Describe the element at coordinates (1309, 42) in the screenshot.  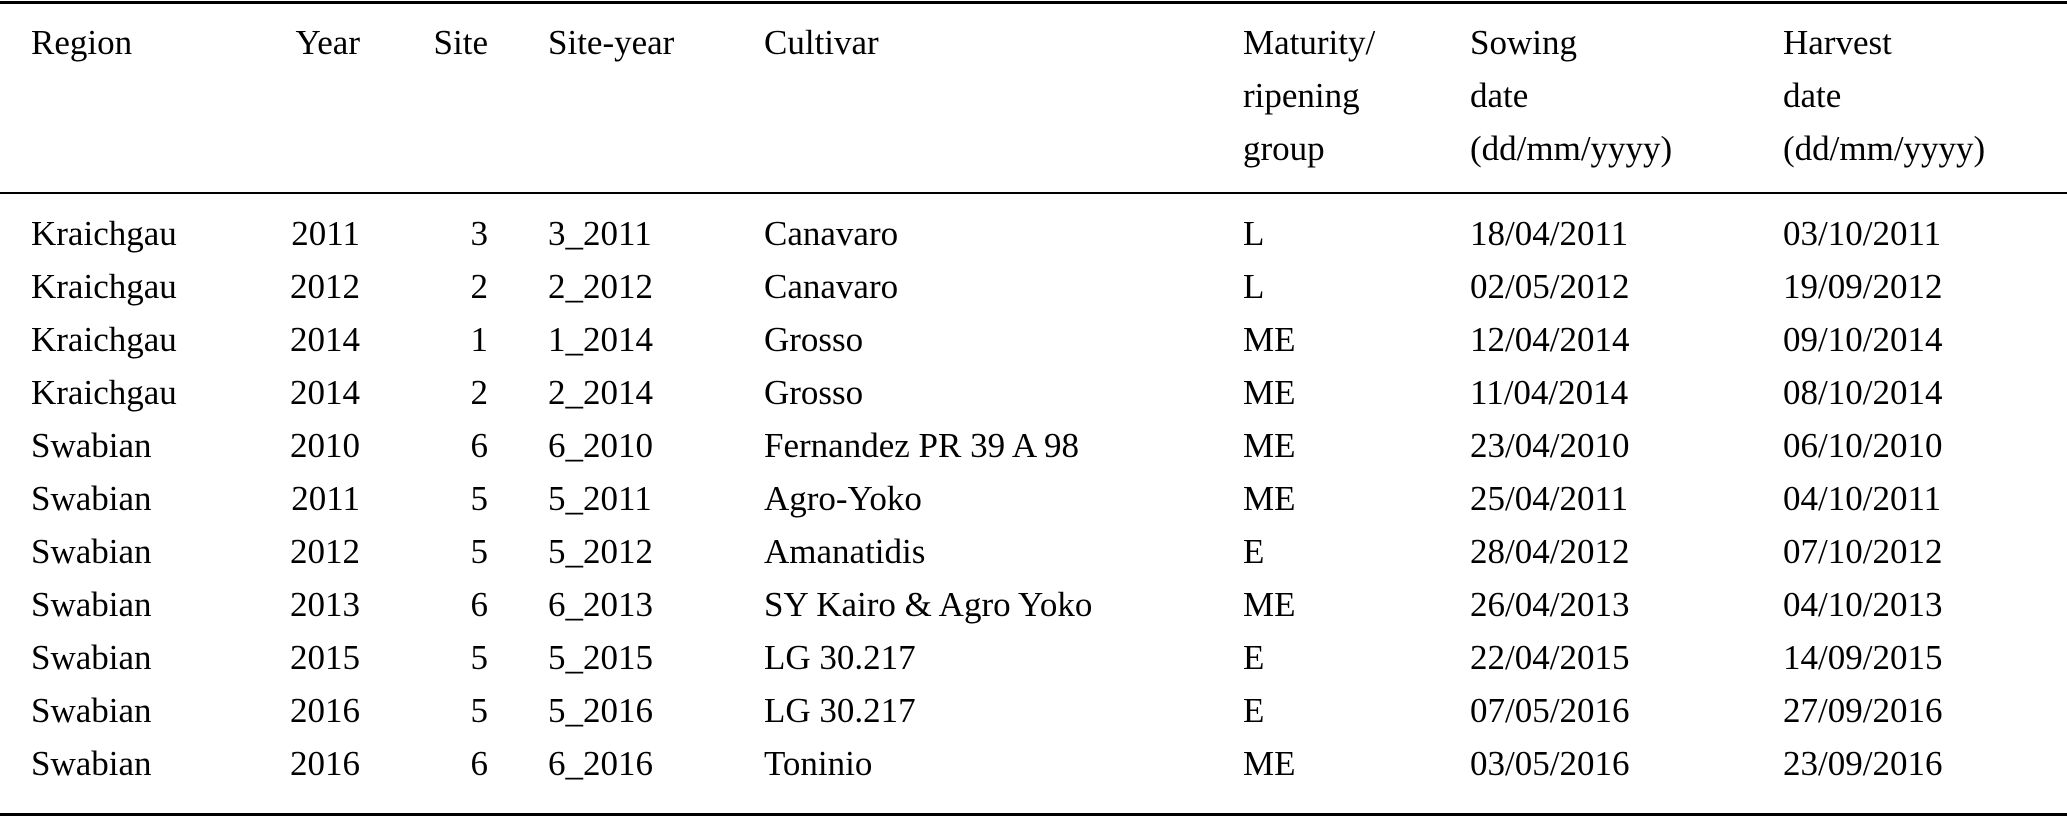
I see `header-maturity-group: Maturity/` at that location.